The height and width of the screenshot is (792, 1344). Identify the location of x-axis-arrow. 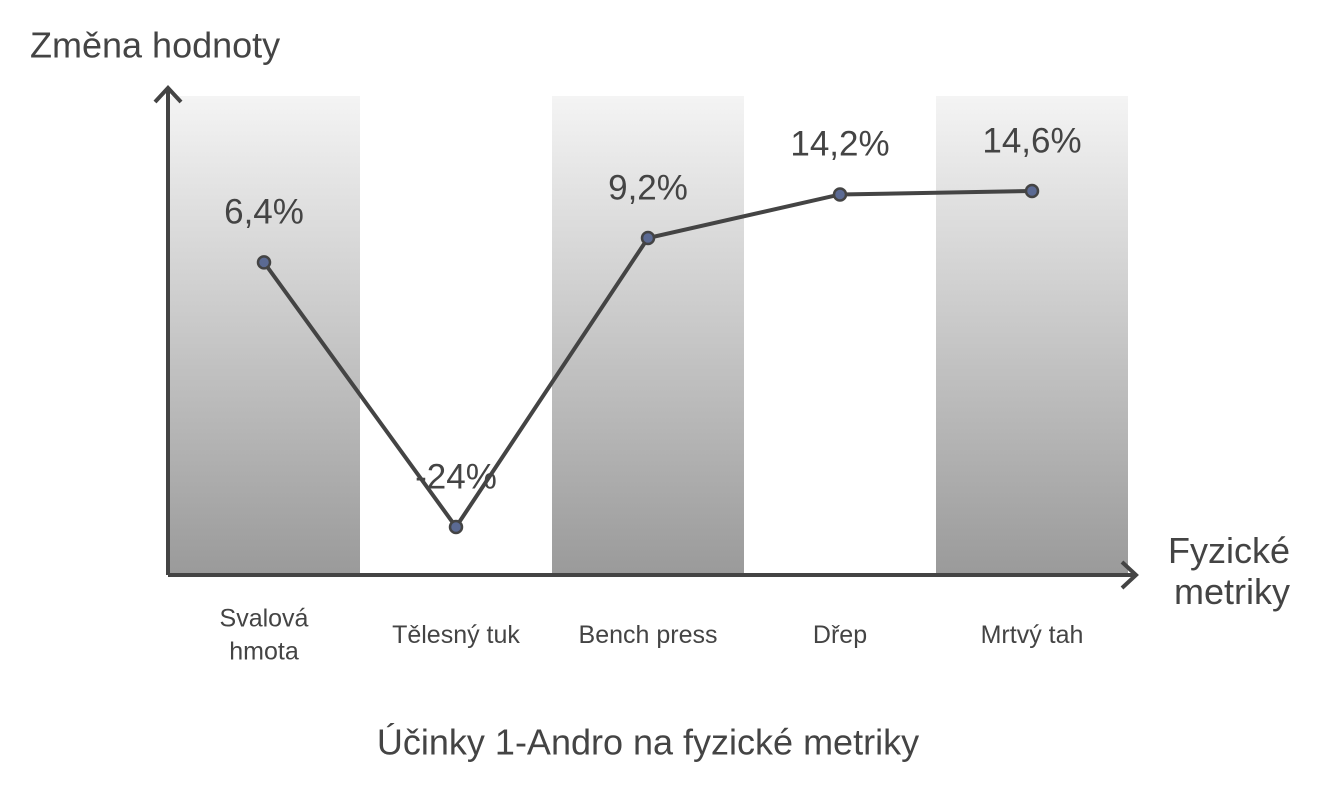
(1129, 575).